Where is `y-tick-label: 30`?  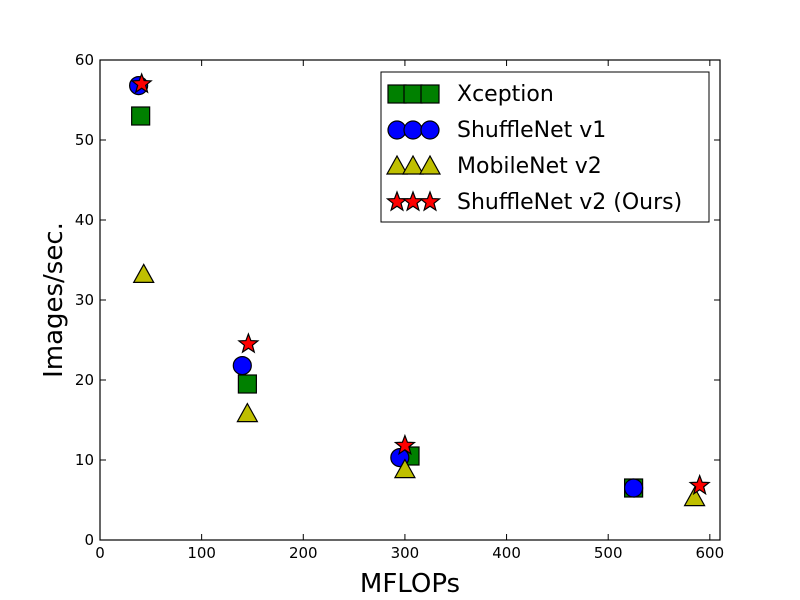
y-tick-label: 30 is located at coordinates (84, 300).